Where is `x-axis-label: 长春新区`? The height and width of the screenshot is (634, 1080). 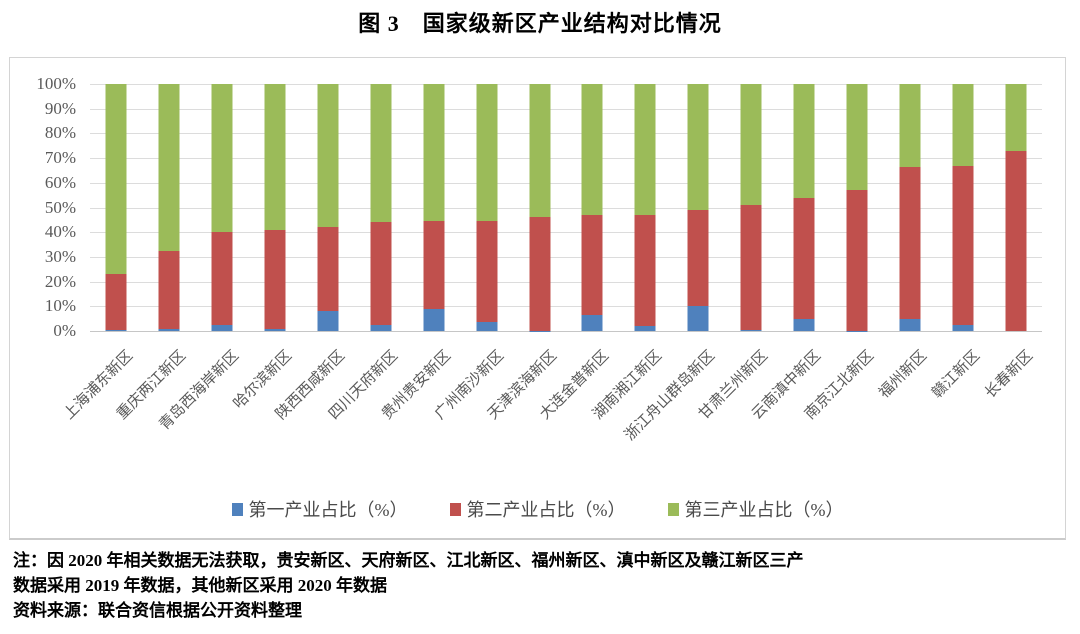 x-axis-label: 长春新区 is located at coordinates (1008, 374).